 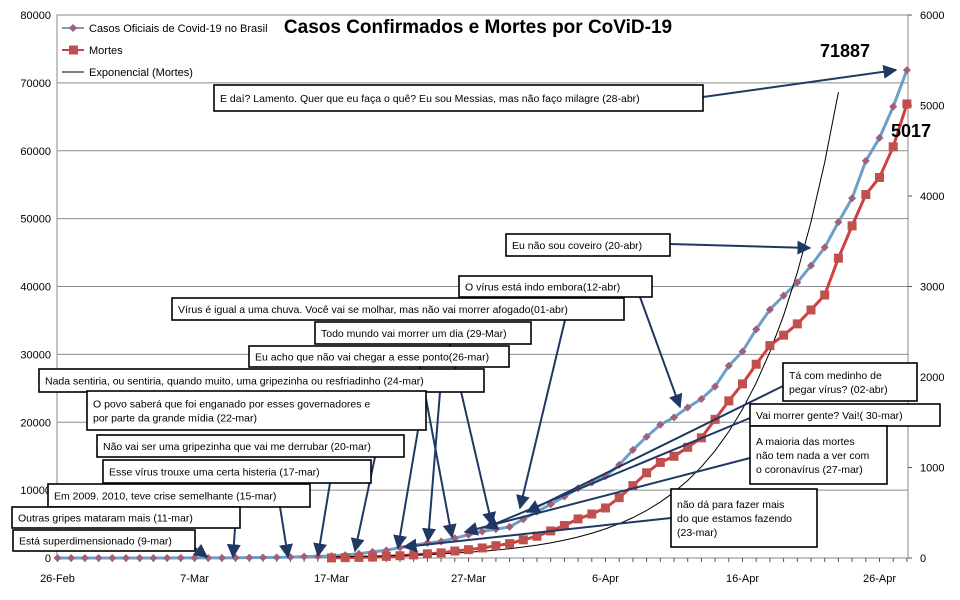 I want to click on x-tick-label: 6-Apr, so click(x=605, y=579).